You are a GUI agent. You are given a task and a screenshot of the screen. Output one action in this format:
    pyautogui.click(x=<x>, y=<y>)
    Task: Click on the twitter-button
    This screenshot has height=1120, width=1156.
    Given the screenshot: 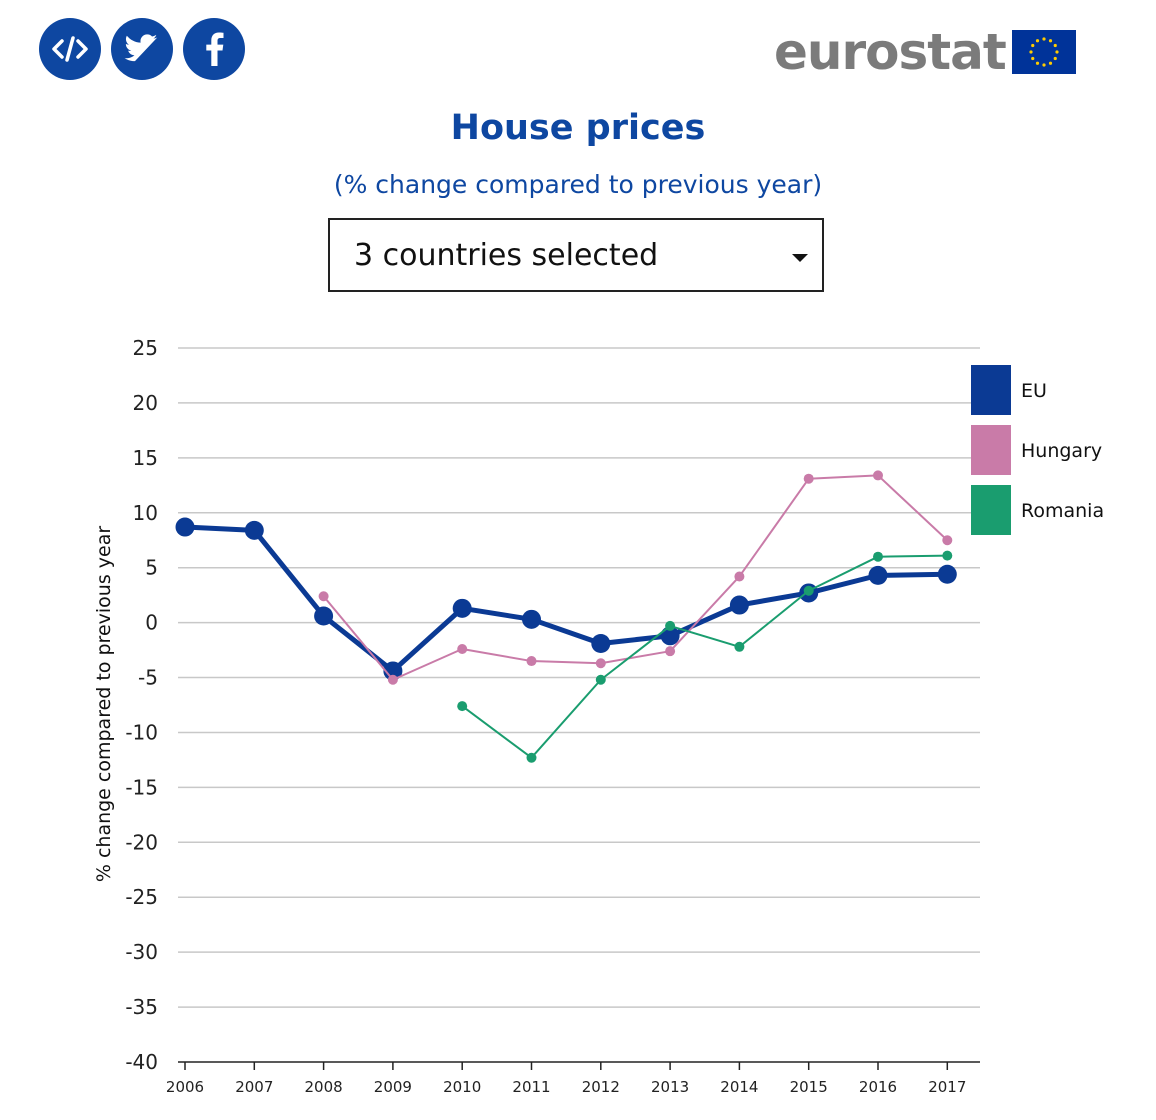 What is the action you would take?
    pyautogui.click(x=142, y=49)
    